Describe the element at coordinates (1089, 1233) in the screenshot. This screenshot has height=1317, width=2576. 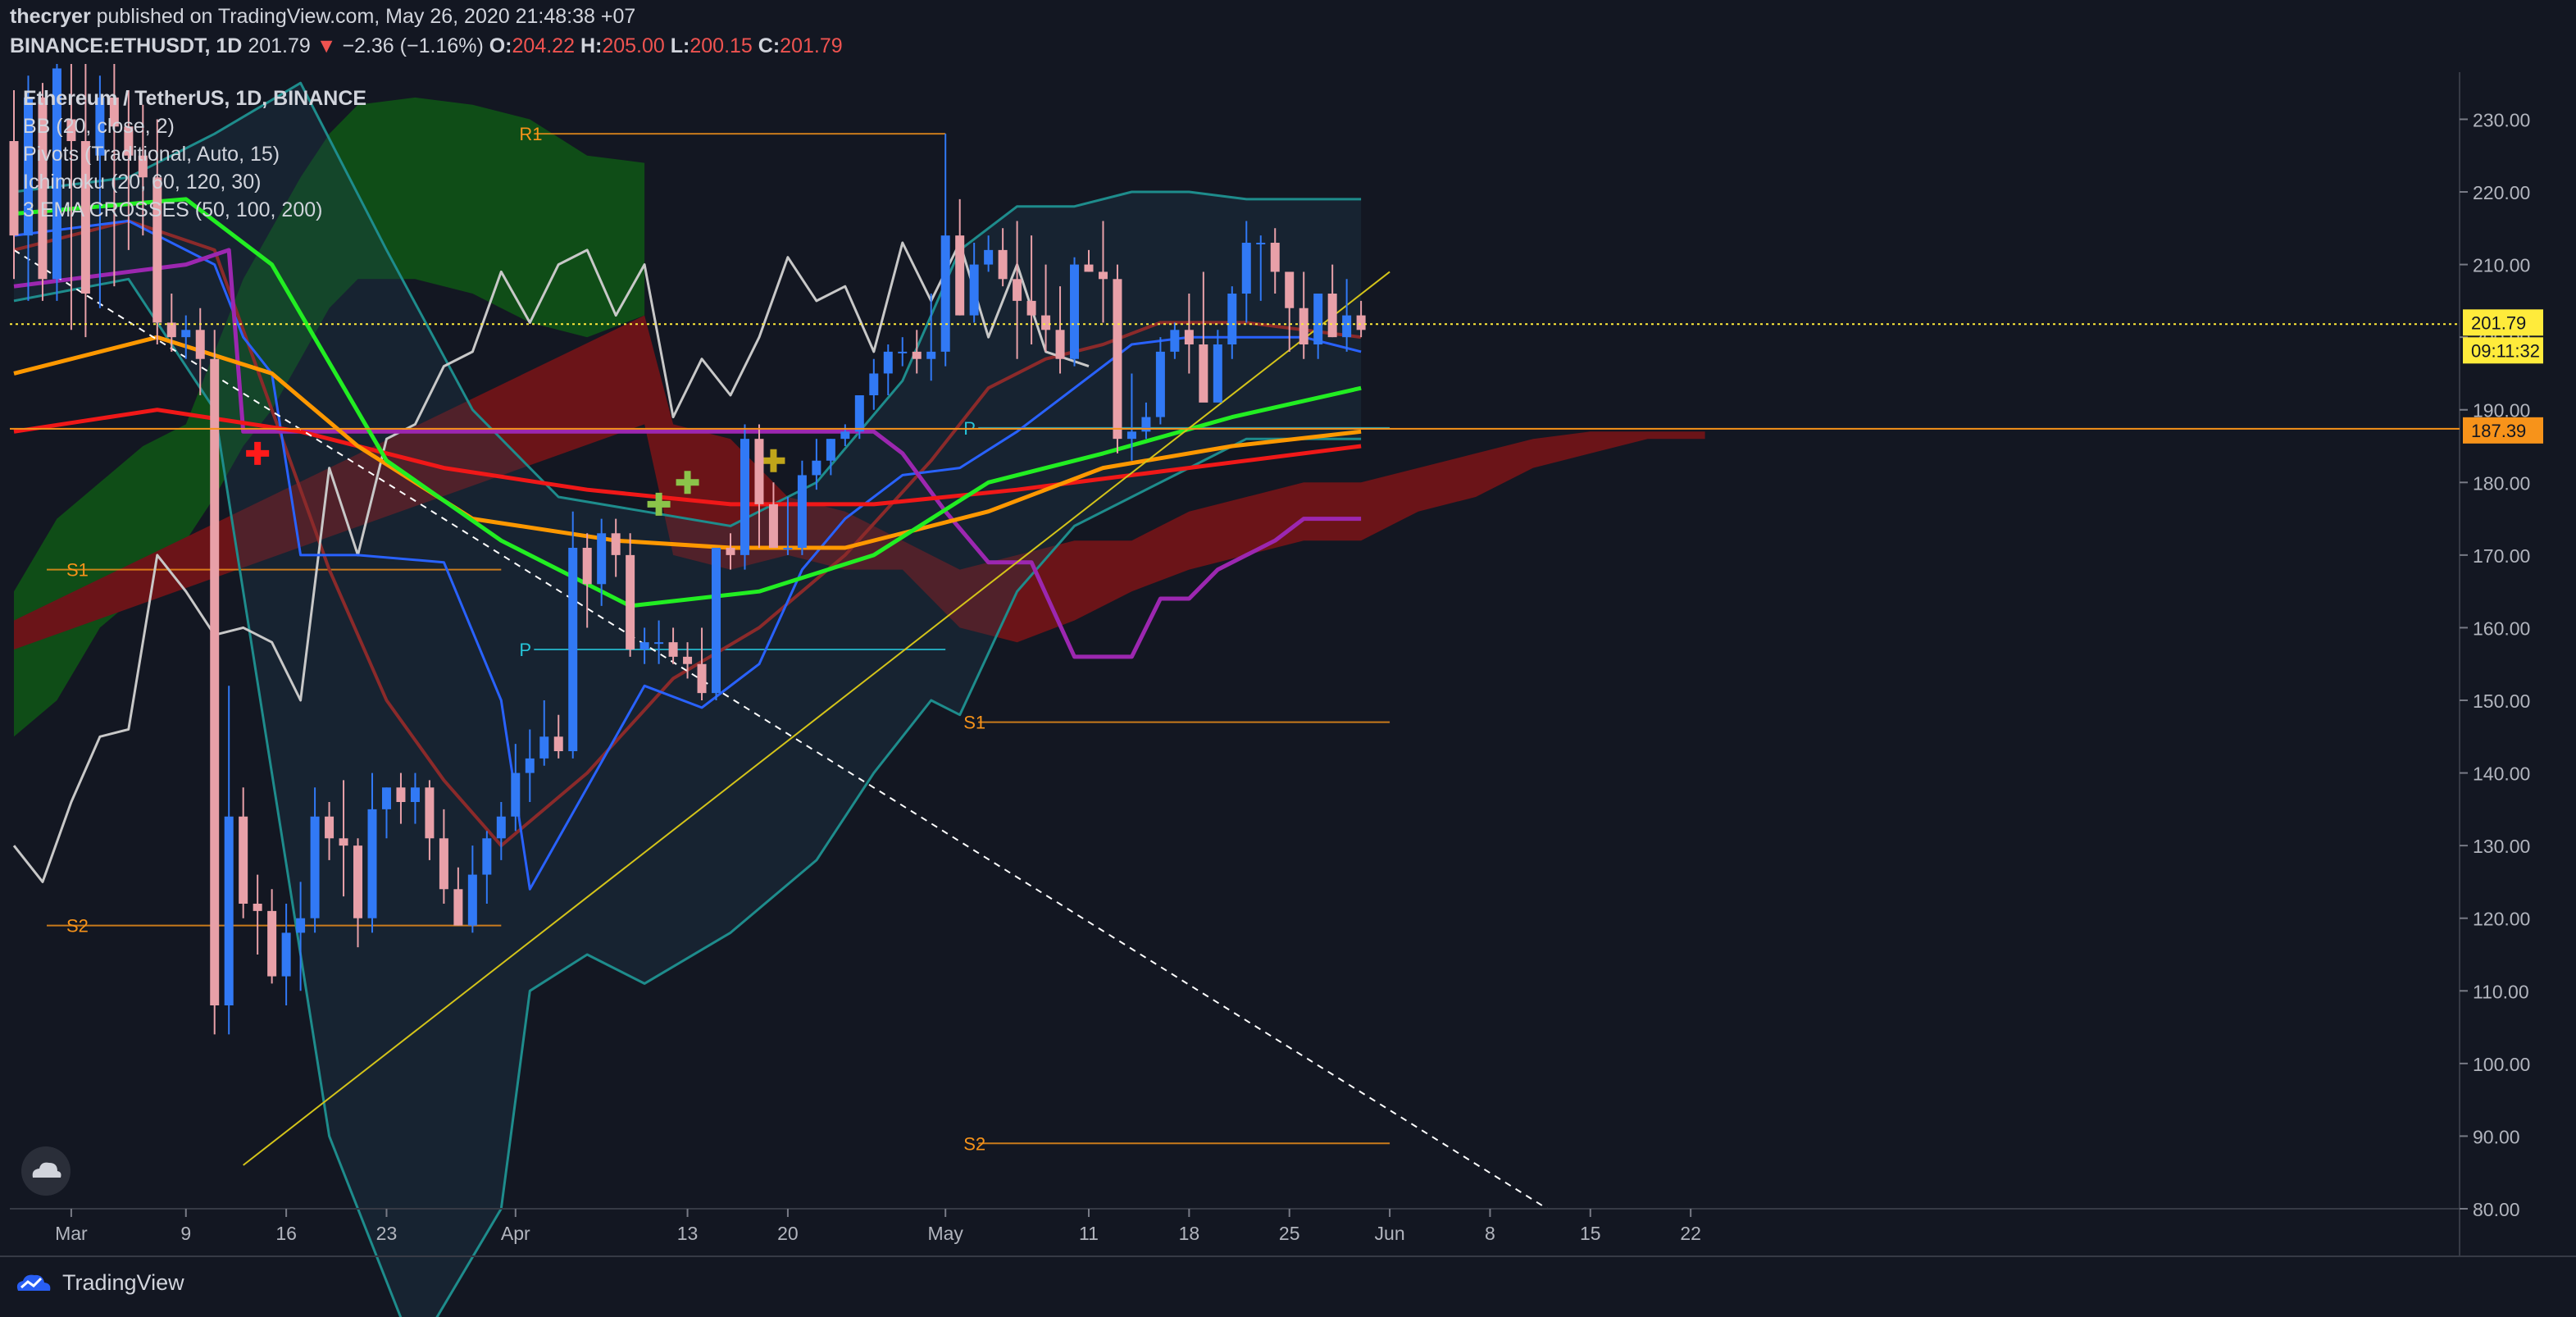
I see `x-tick-label: 11` at that location.